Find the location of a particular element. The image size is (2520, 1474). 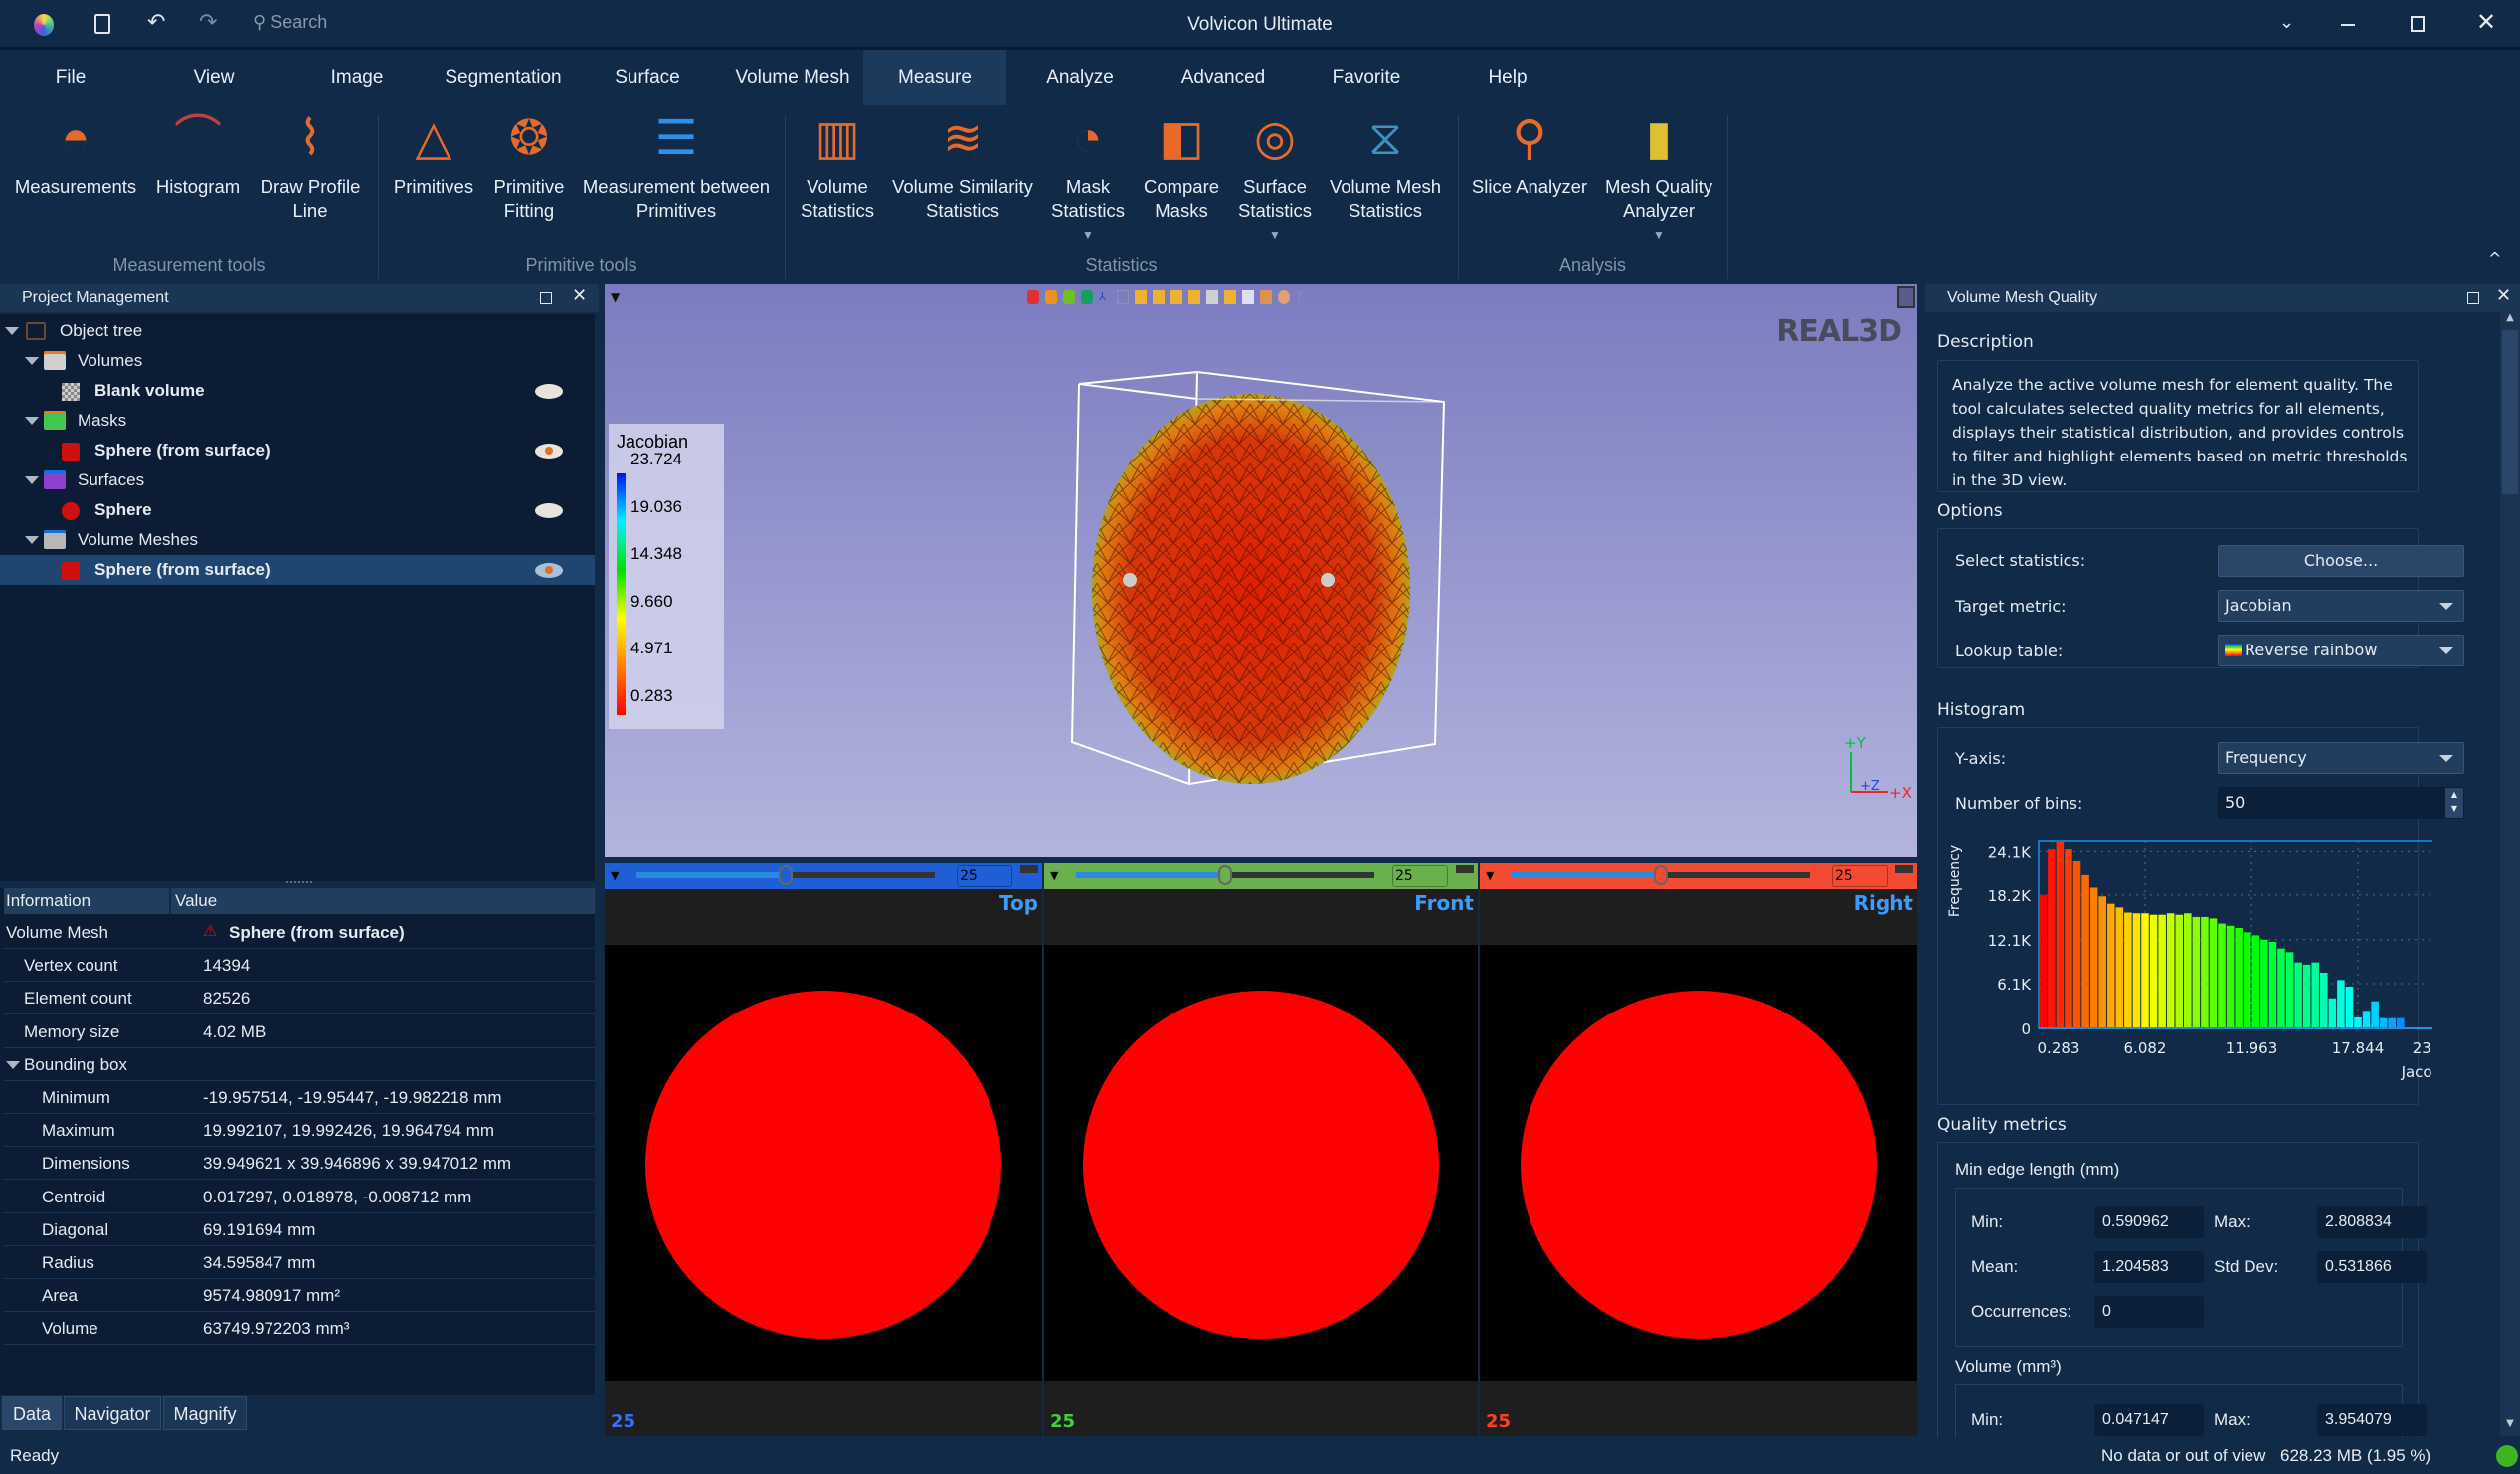

tab-data: Data is located at coordinates (32, 1413).